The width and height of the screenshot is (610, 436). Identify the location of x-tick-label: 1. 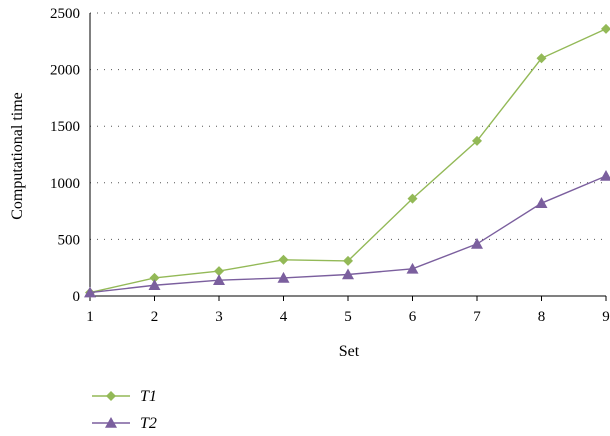
(90, 317).